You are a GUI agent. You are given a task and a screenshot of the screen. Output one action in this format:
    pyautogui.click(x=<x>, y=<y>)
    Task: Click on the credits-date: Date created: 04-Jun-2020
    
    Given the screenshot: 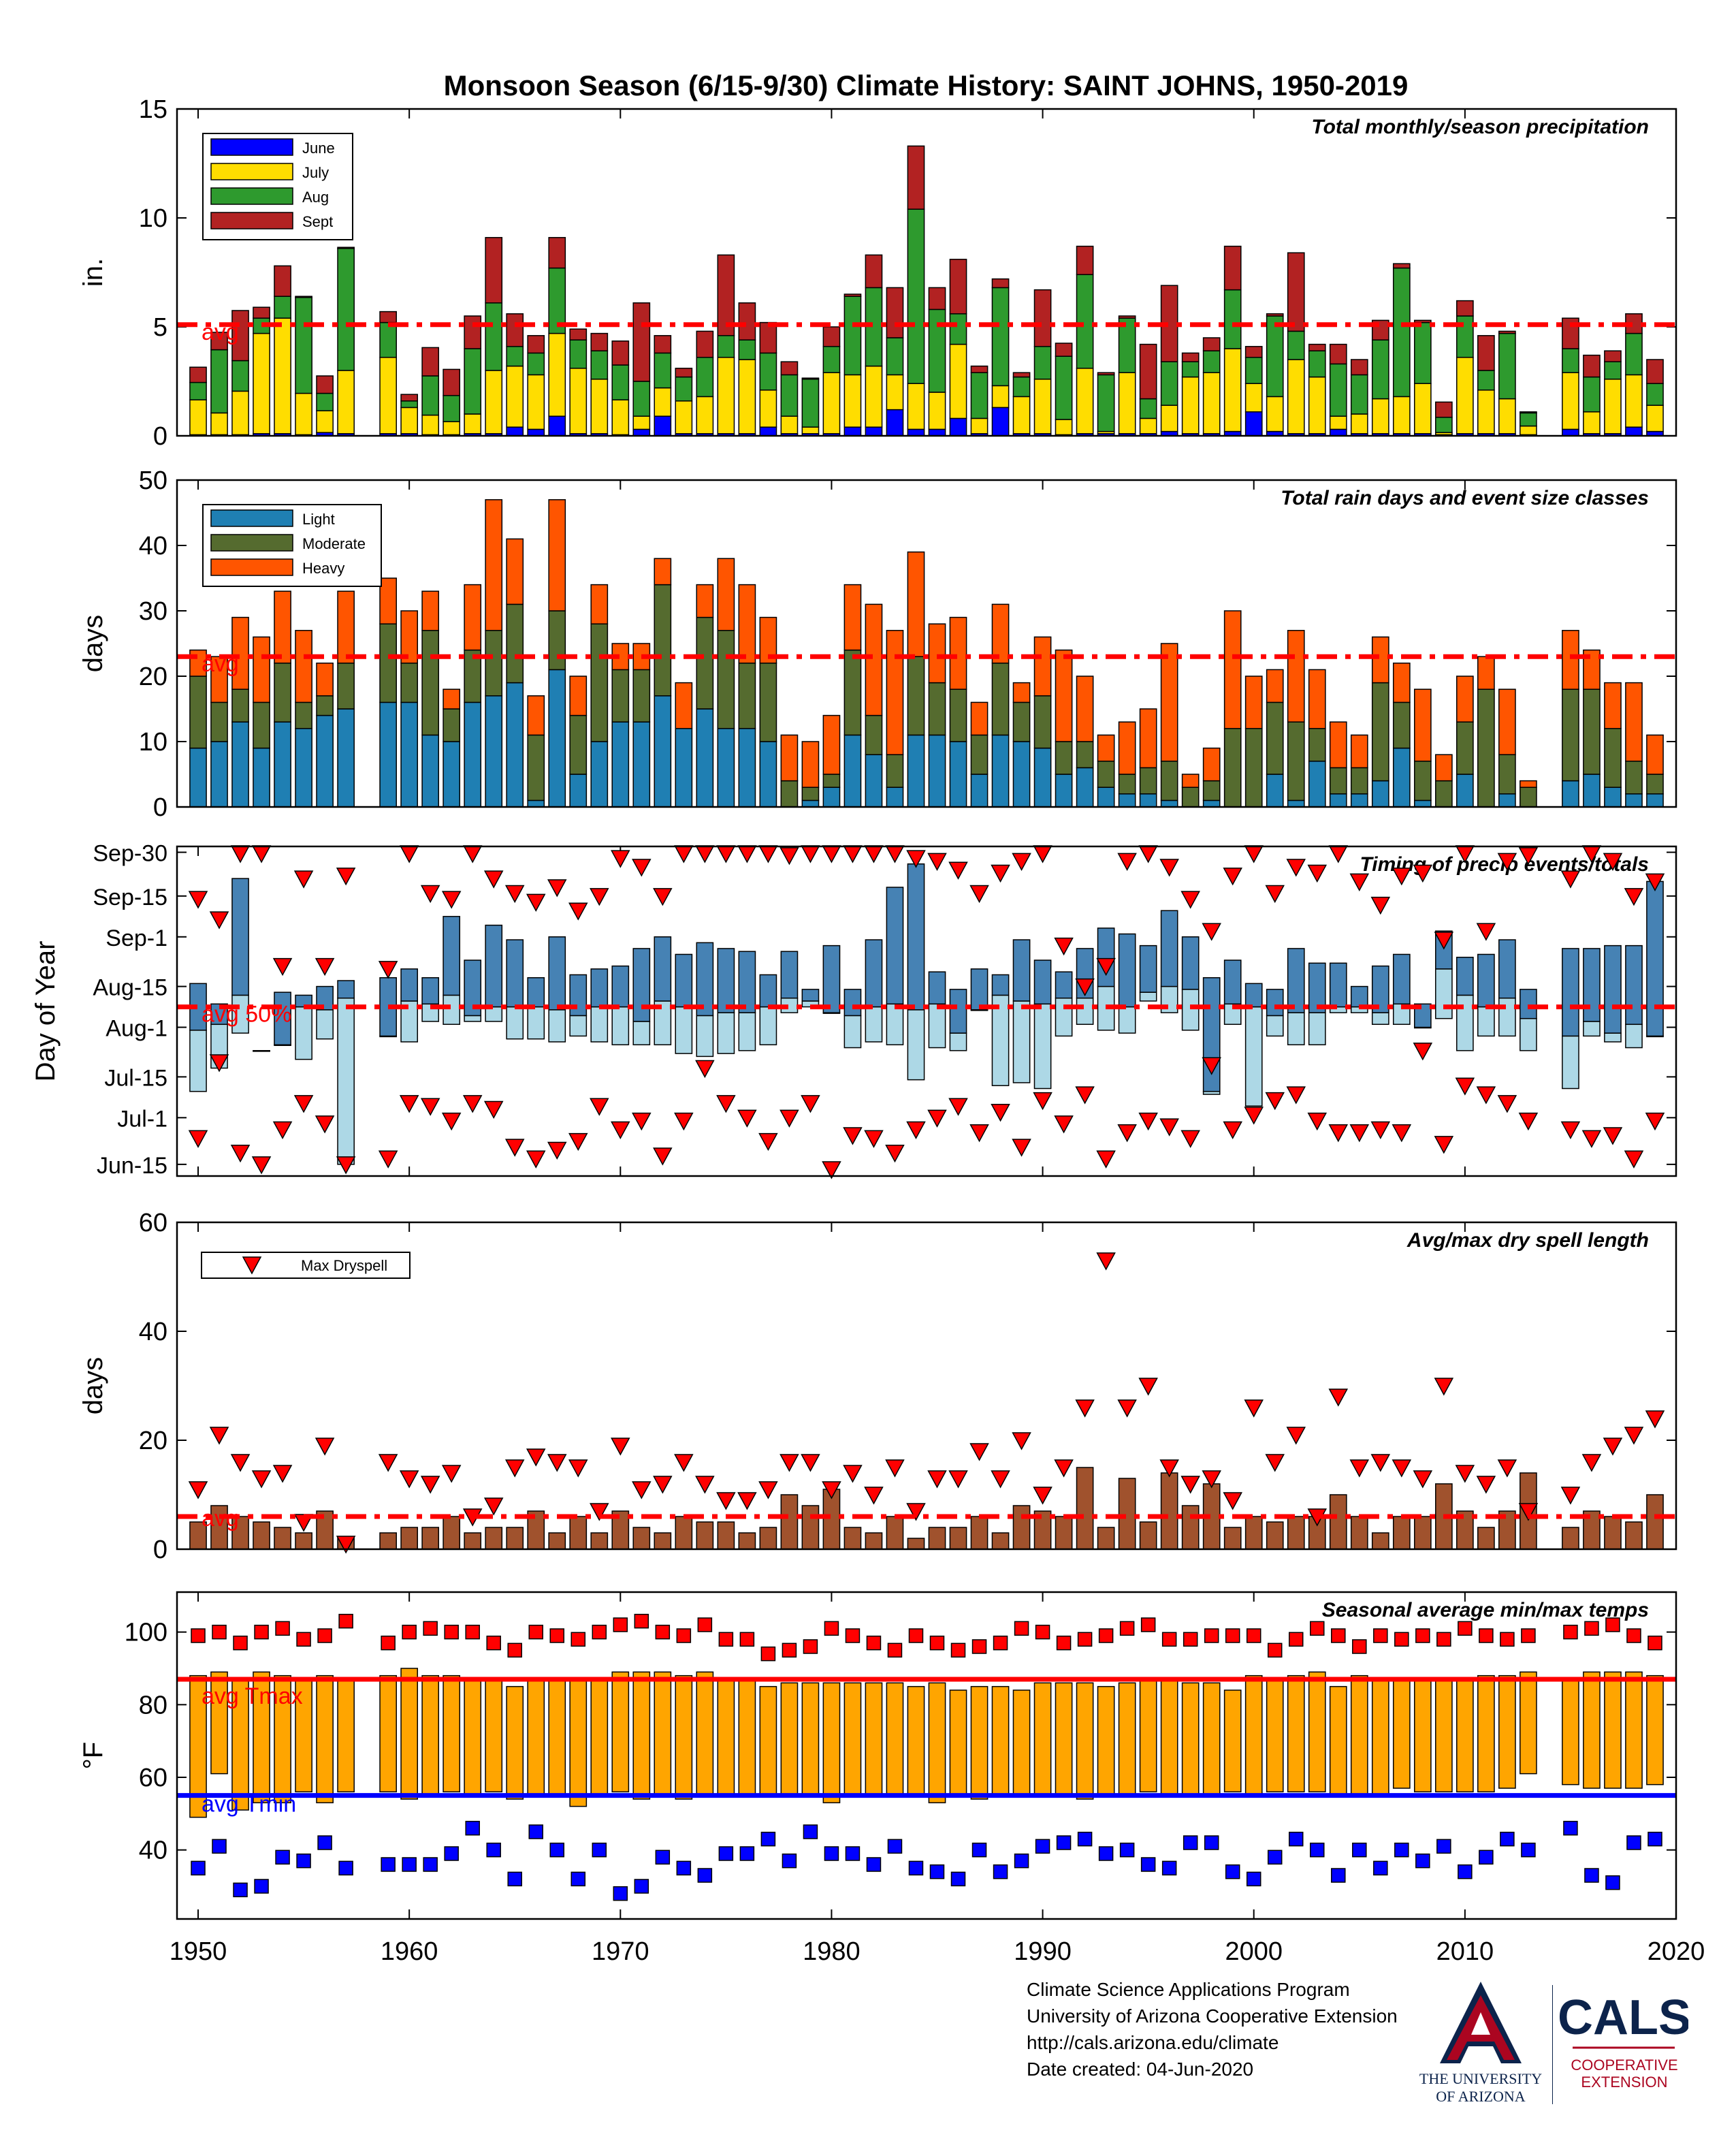 What is the action you would take?
    pyautogui.click(x=1140, y=2069)
    